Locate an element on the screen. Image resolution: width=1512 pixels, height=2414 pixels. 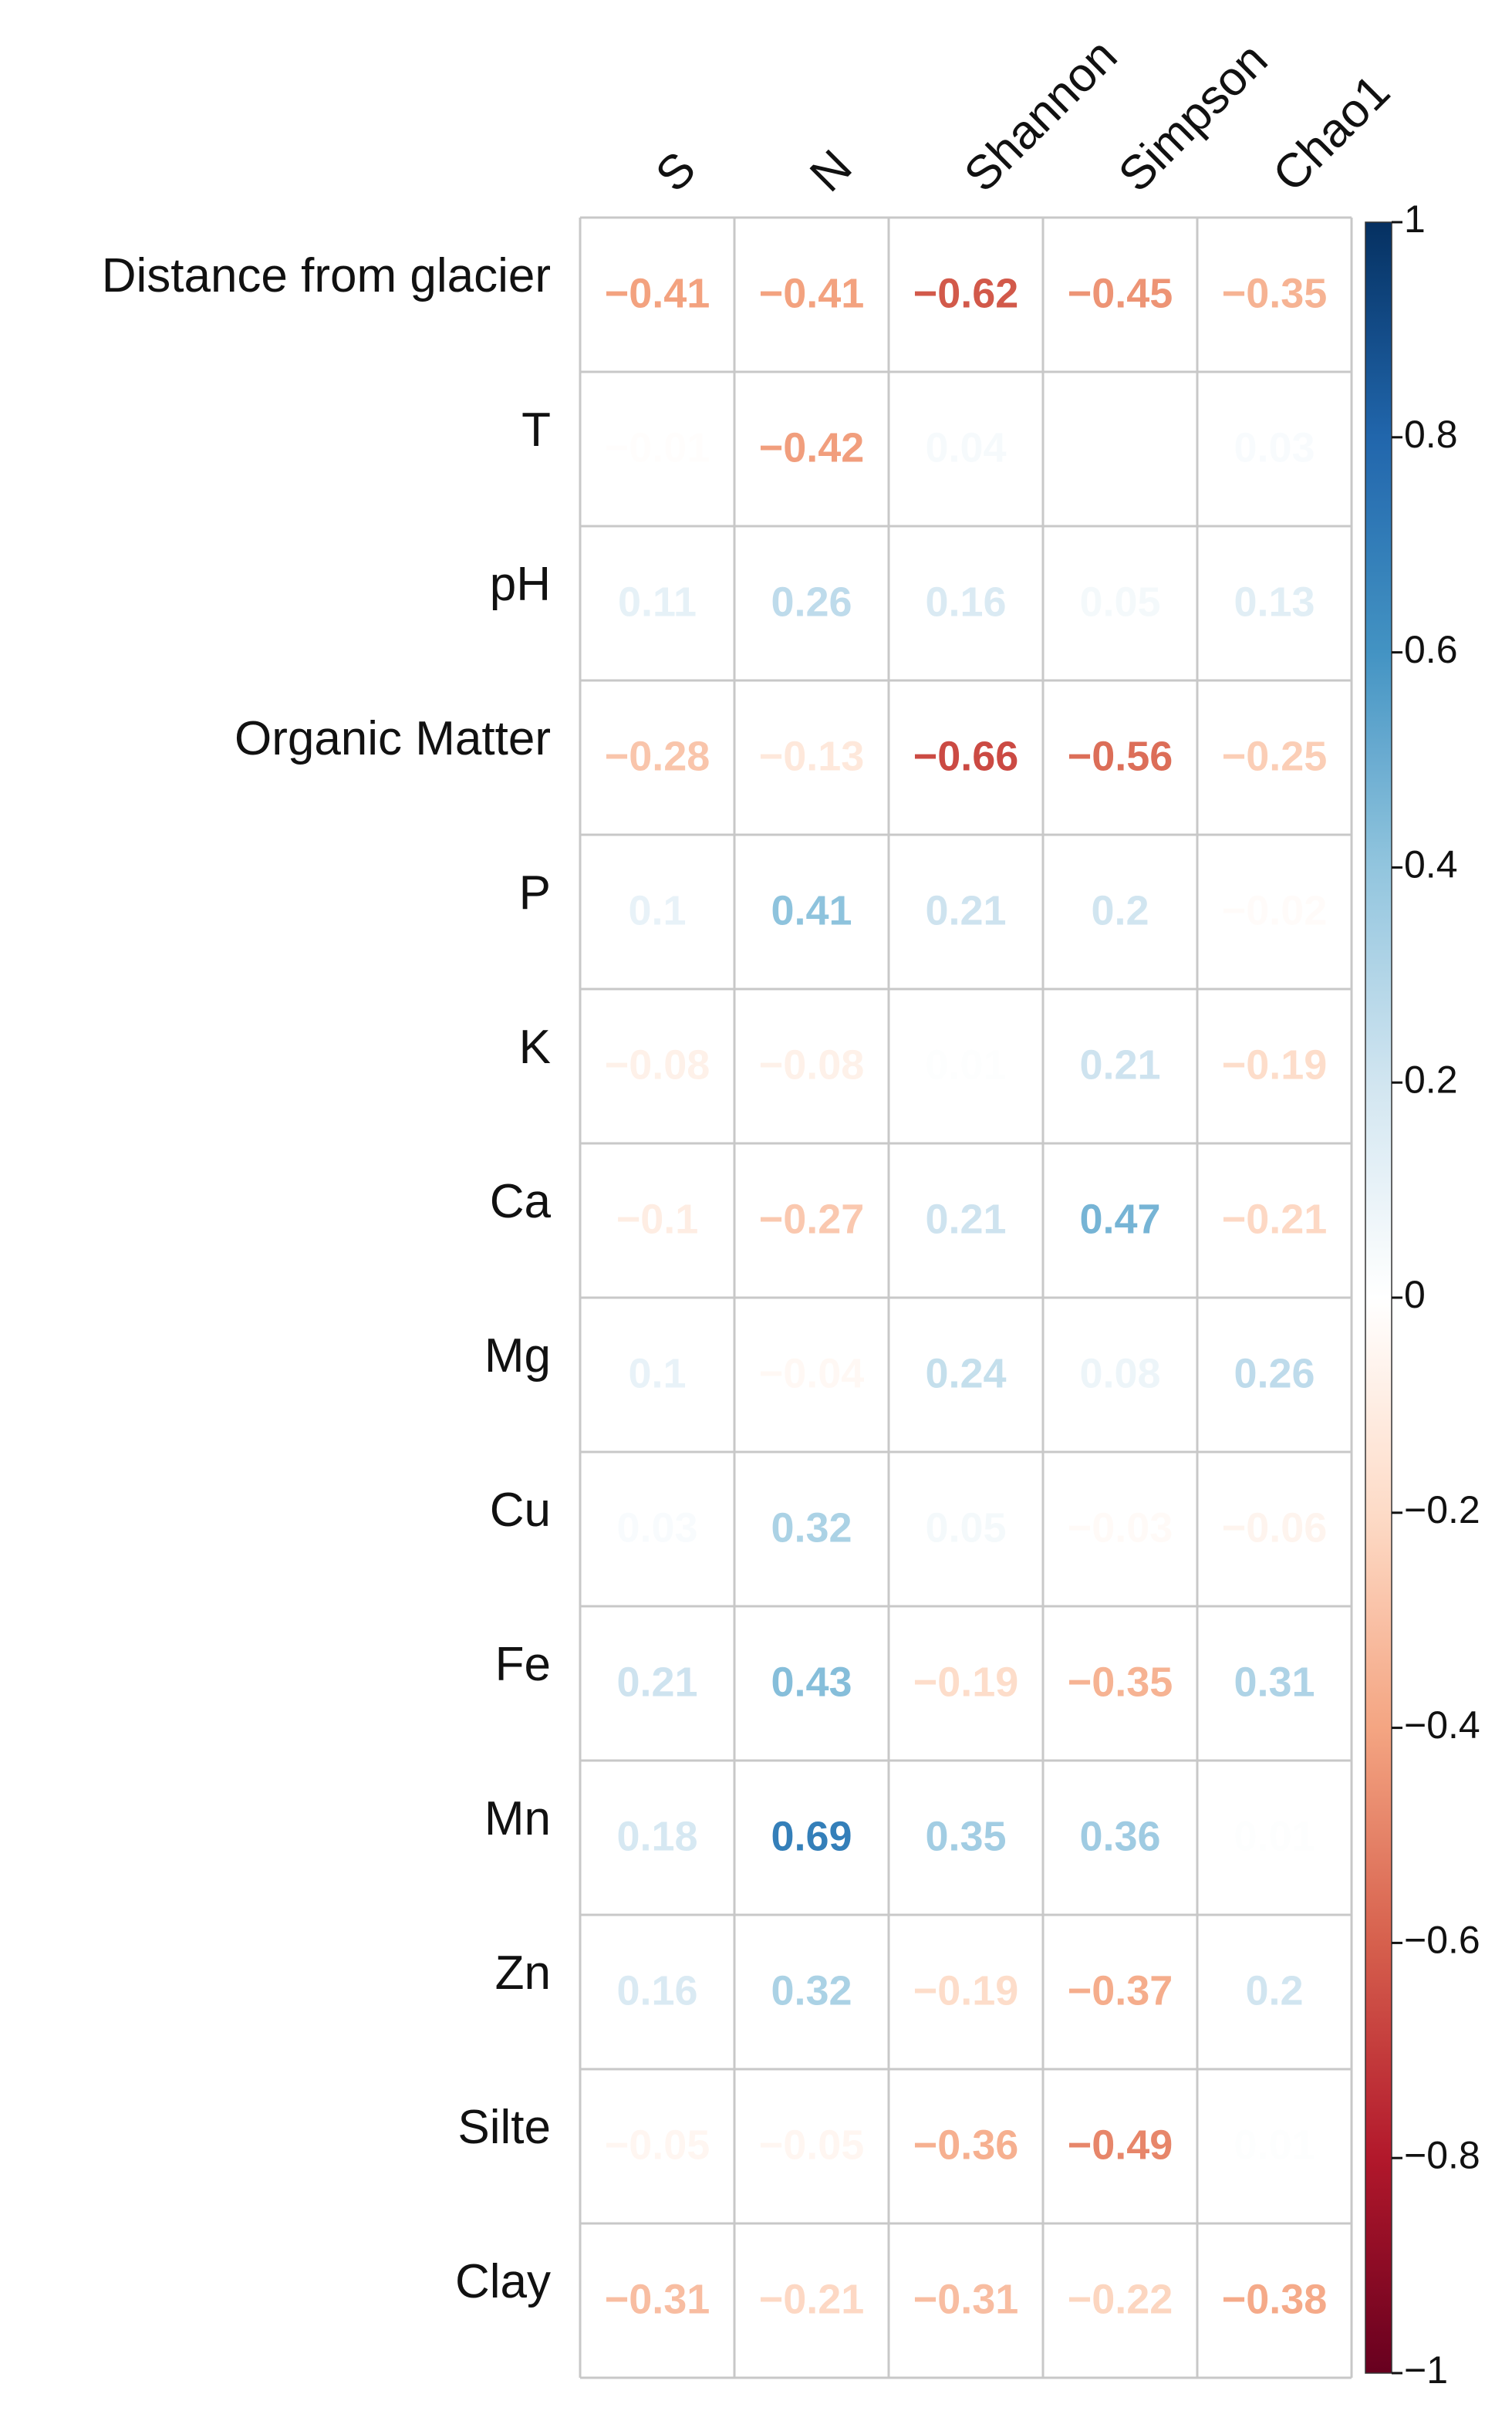
row-label: Ca is located at coordinates (521, 1201).